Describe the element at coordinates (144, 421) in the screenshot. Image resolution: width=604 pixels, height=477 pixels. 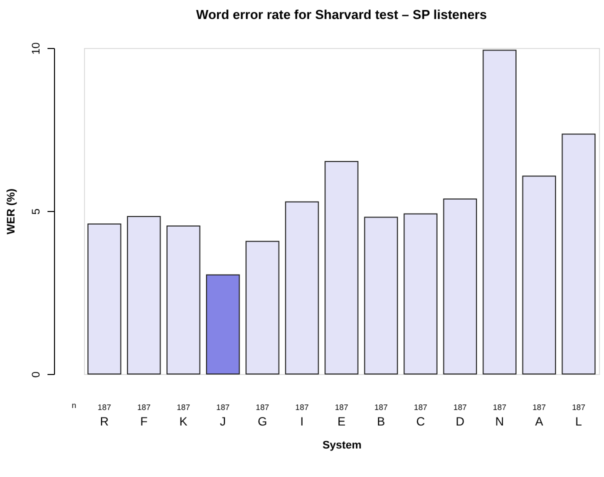
I see `x-tick-label: F` at that location.